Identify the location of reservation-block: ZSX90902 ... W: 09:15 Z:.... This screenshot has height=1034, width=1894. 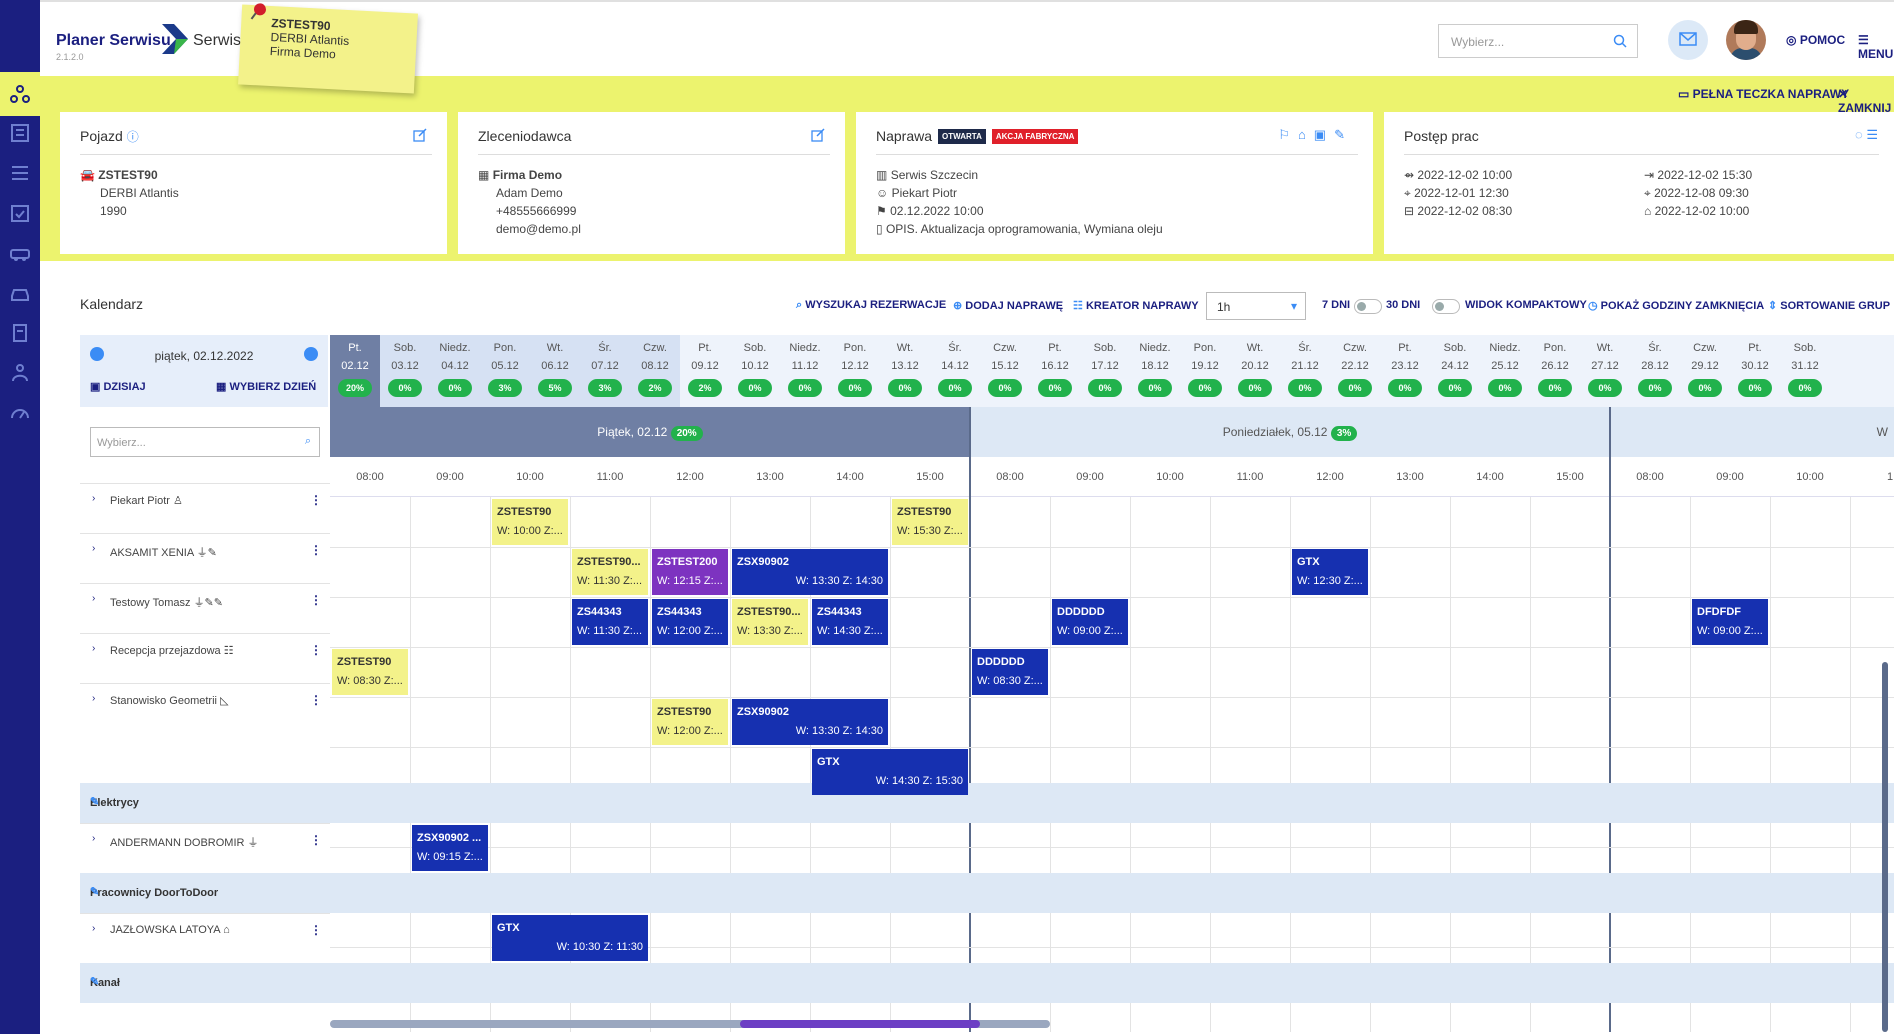
(450, 848).